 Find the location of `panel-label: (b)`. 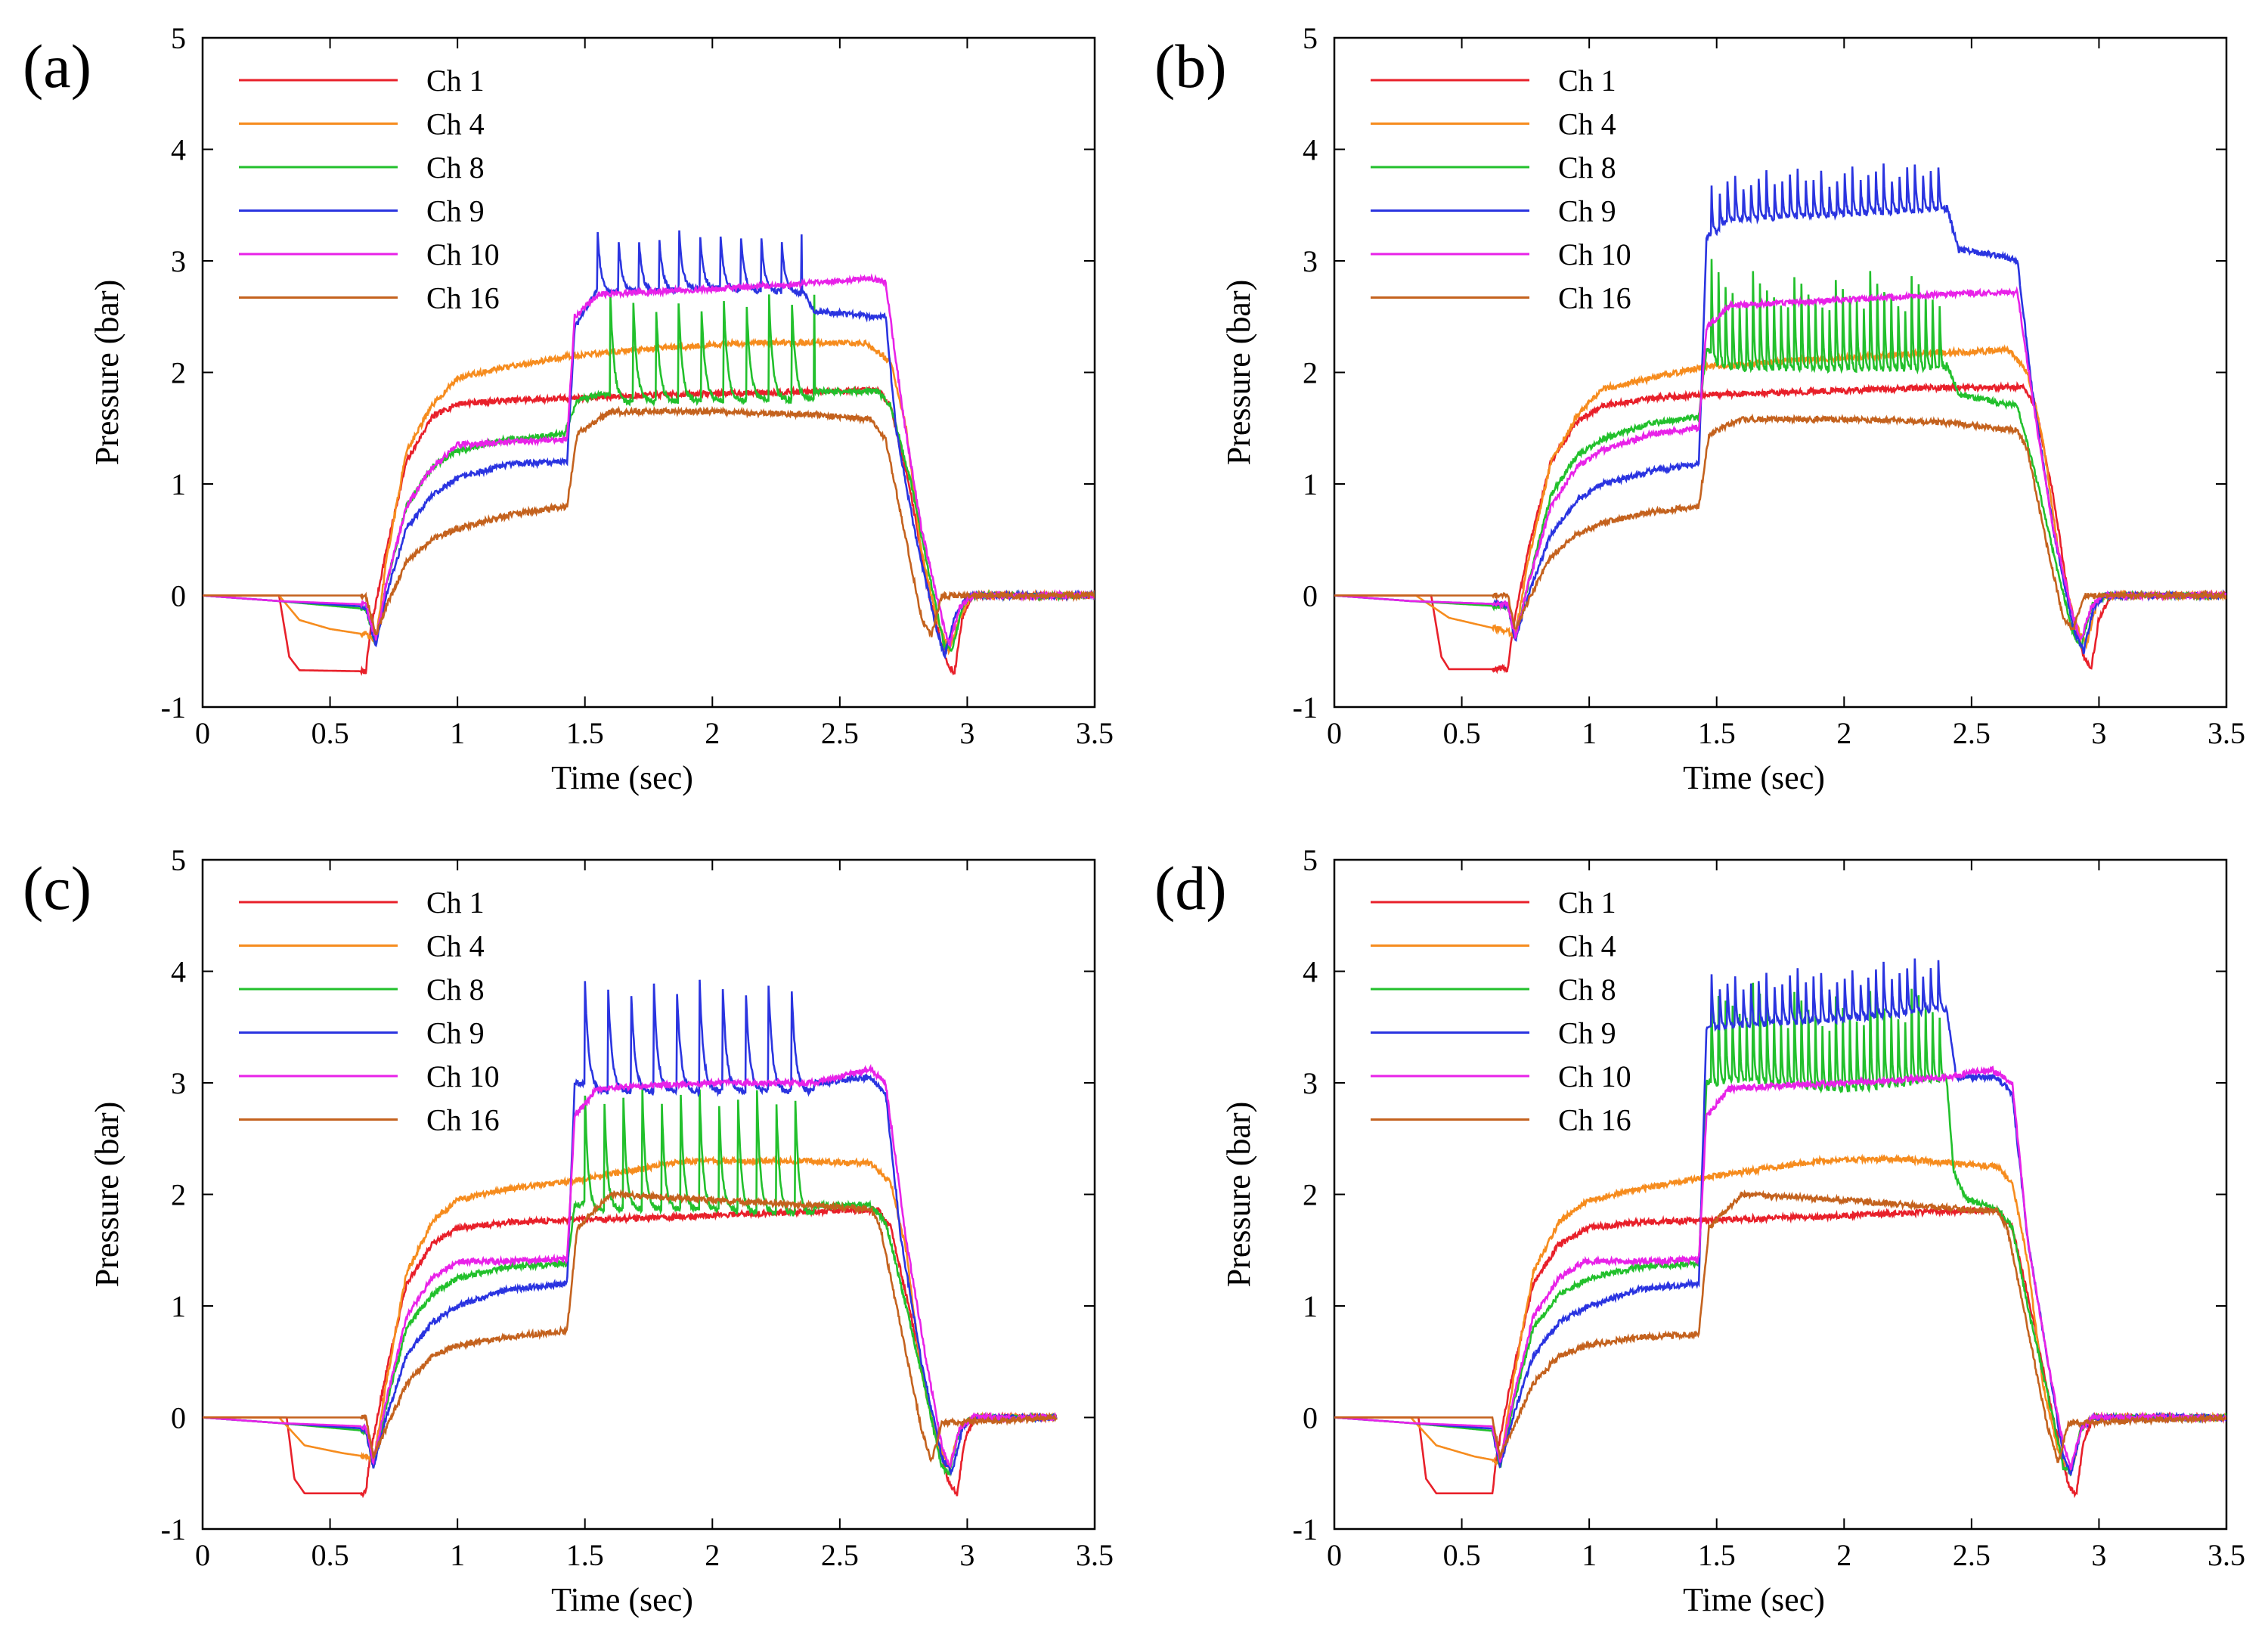

panel-label: (b) is located at coordinates (1190, 67).